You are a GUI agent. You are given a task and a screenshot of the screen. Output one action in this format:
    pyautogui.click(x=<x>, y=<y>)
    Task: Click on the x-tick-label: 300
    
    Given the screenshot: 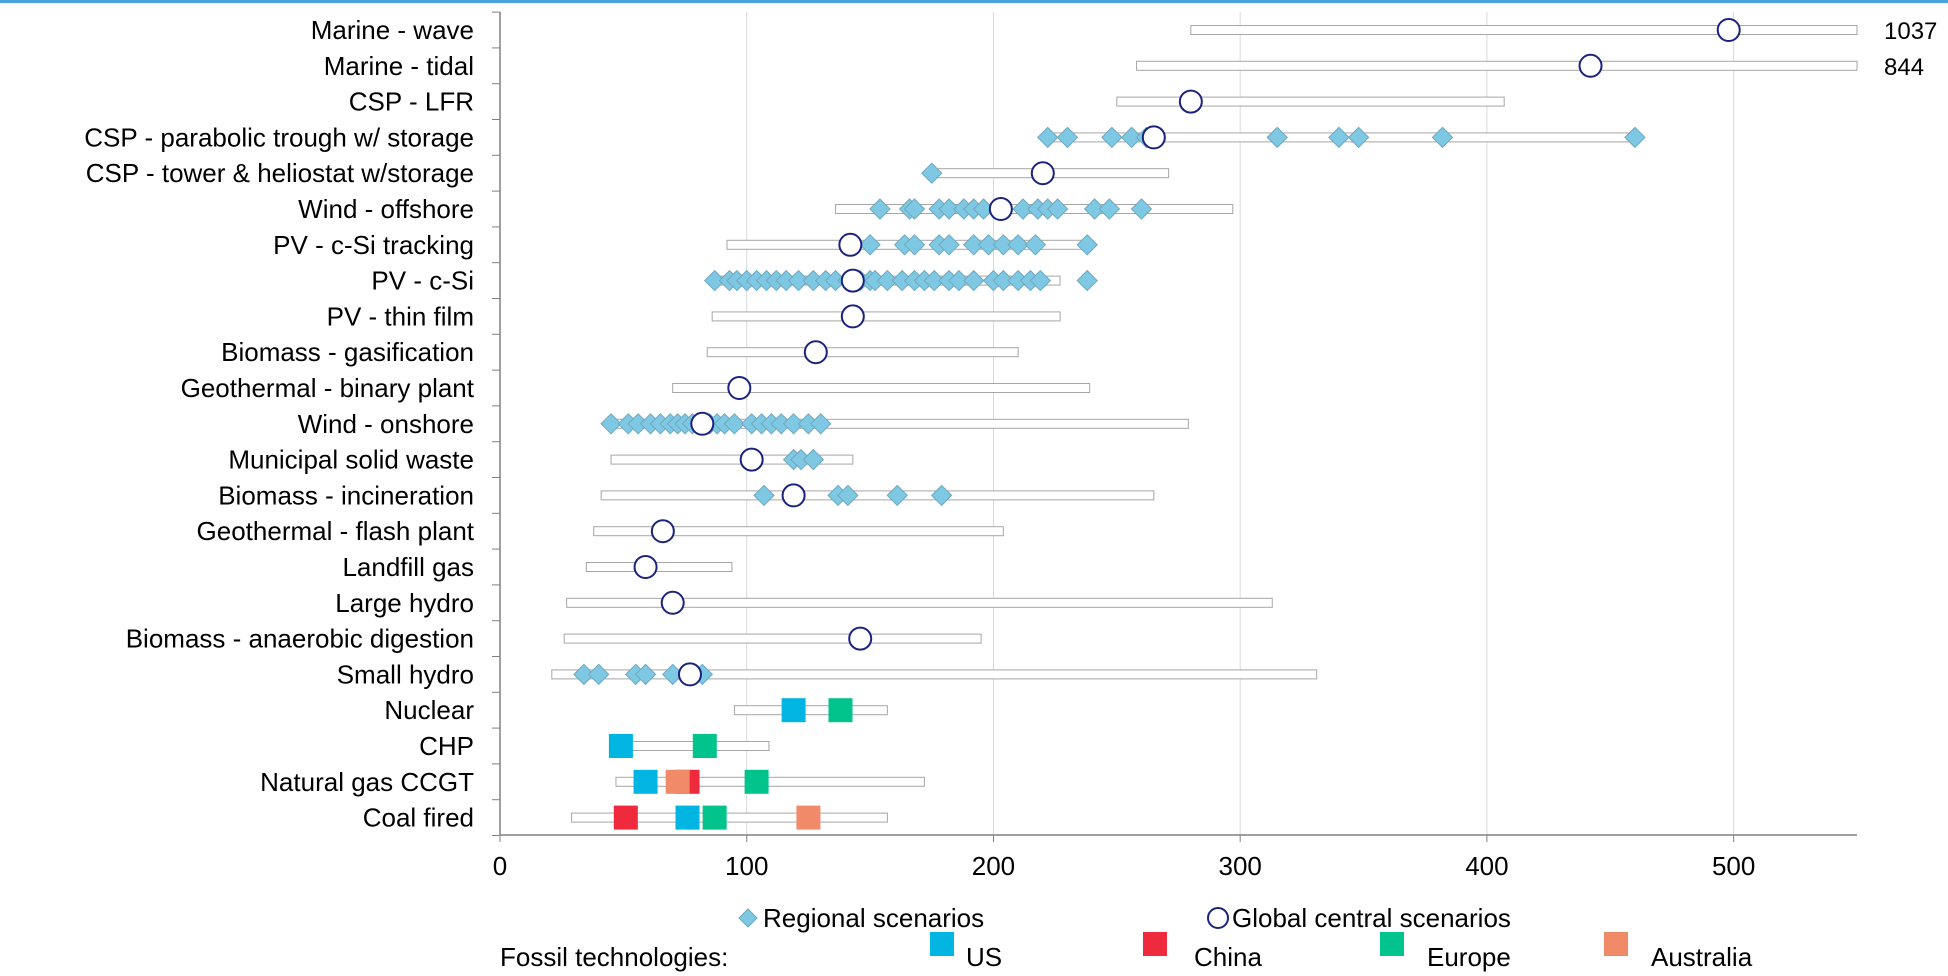 What is the action you would take?
    pyautogui.click(x=1239, y=866)
    